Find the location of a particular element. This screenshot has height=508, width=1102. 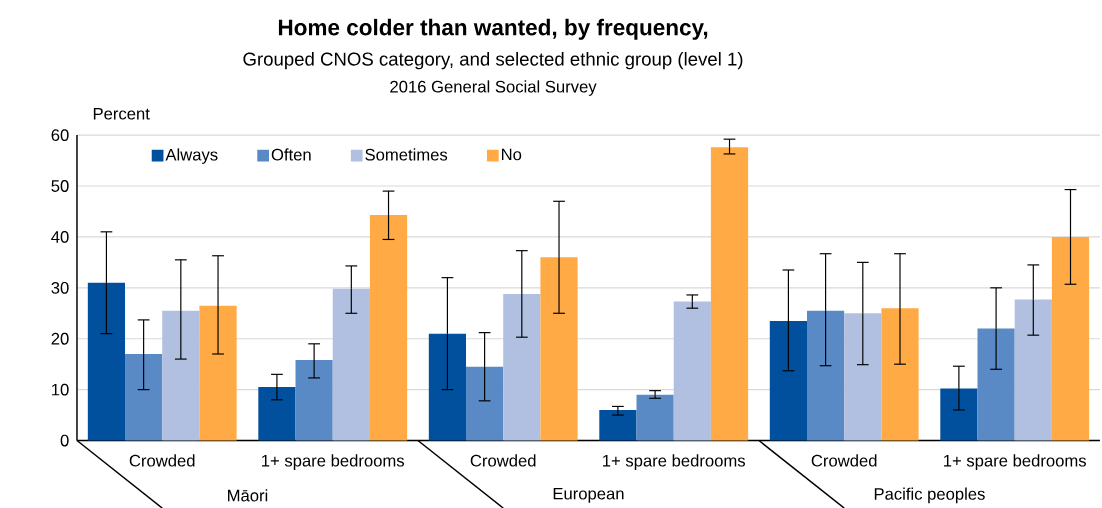

text: 2016 General Social Survey is located at coordinates (493, 88).